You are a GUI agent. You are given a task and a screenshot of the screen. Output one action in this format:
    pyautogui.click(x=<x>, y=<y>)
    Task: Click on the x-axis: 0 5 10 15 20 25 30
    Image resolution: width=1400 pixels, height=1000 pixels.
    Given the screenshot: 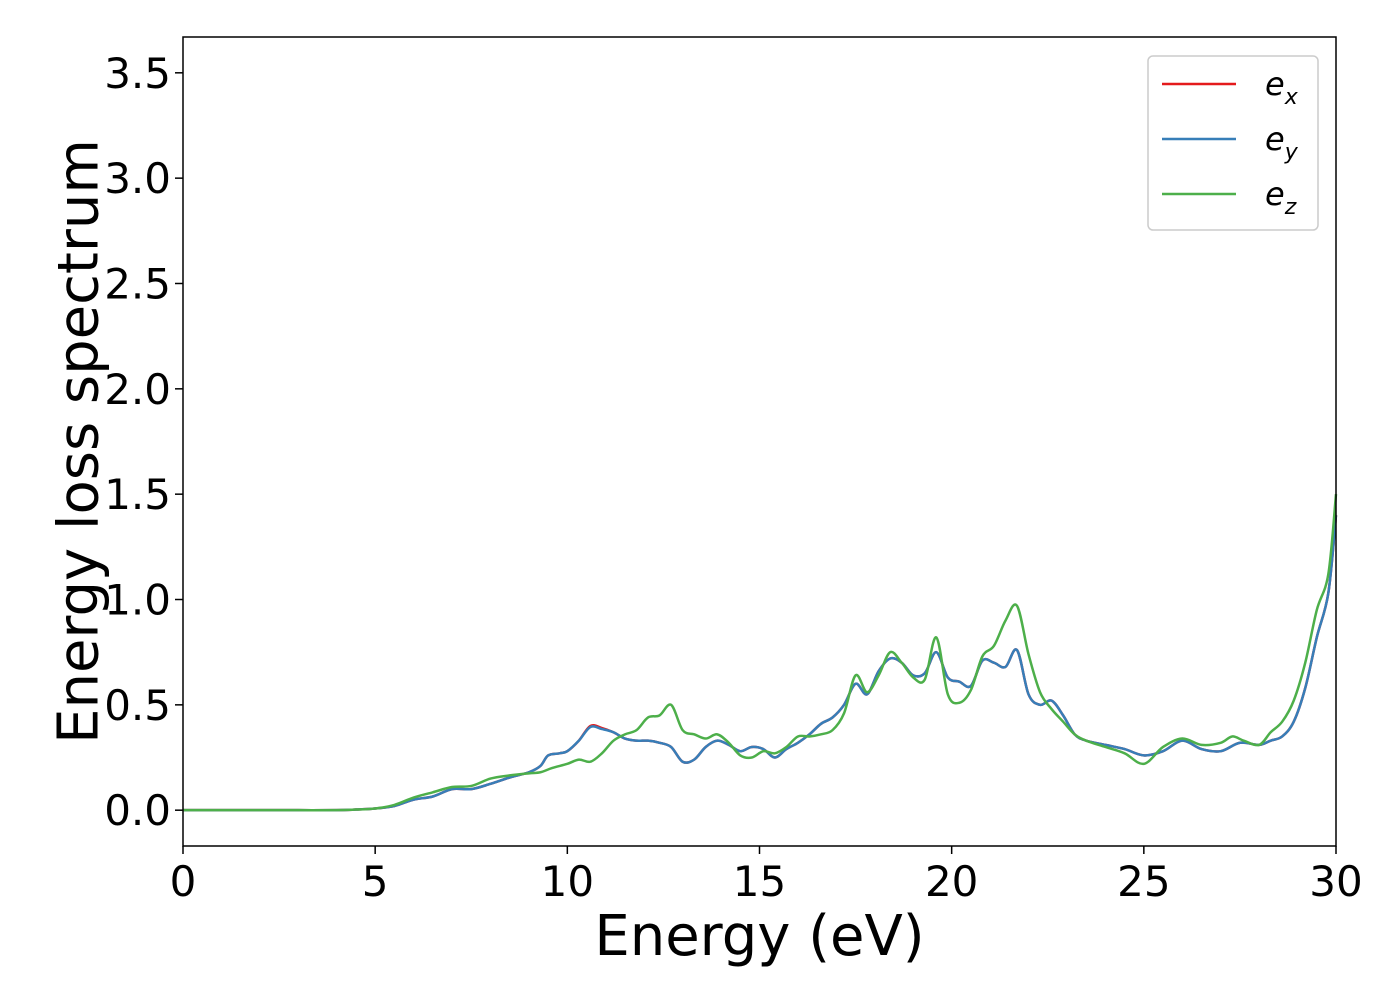 What is the action you would take?
    pyautogui.click(x=766, y=876)
    